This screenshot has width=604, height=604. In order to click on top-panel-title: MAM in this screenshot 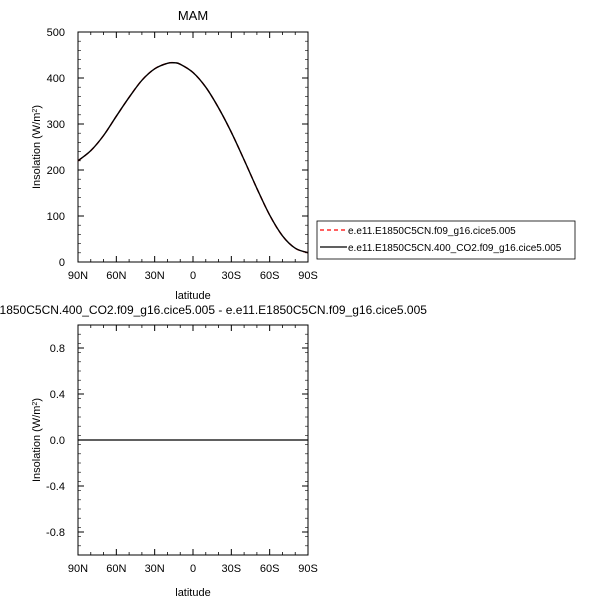, I will do `click(193, 15)`.